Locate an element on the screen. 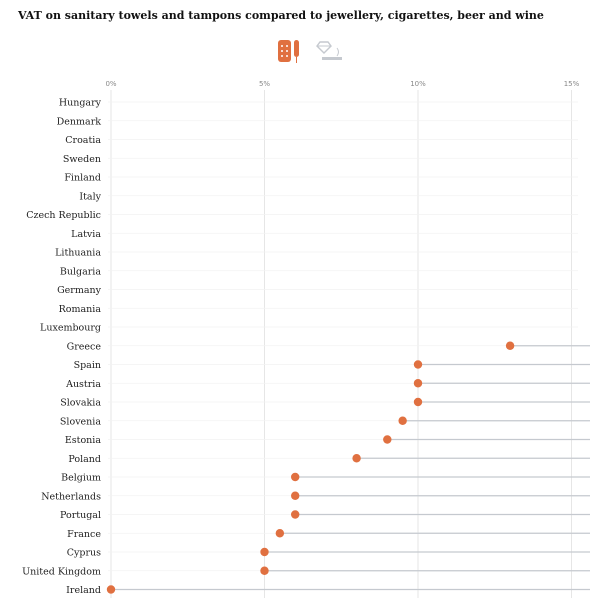 The height and width of the screenshot is (605, 590). chart-row: Austria is located at coordinates (327, 384).